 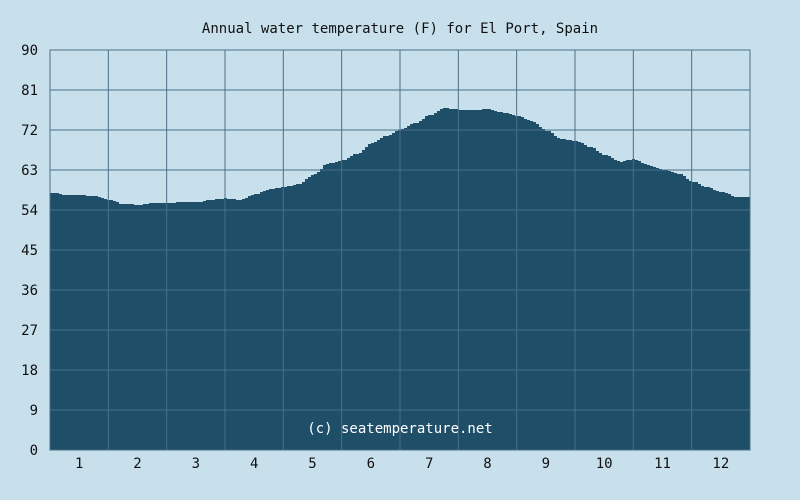 I want to click on y-tick-label: 54, so click(x=29, y=211).